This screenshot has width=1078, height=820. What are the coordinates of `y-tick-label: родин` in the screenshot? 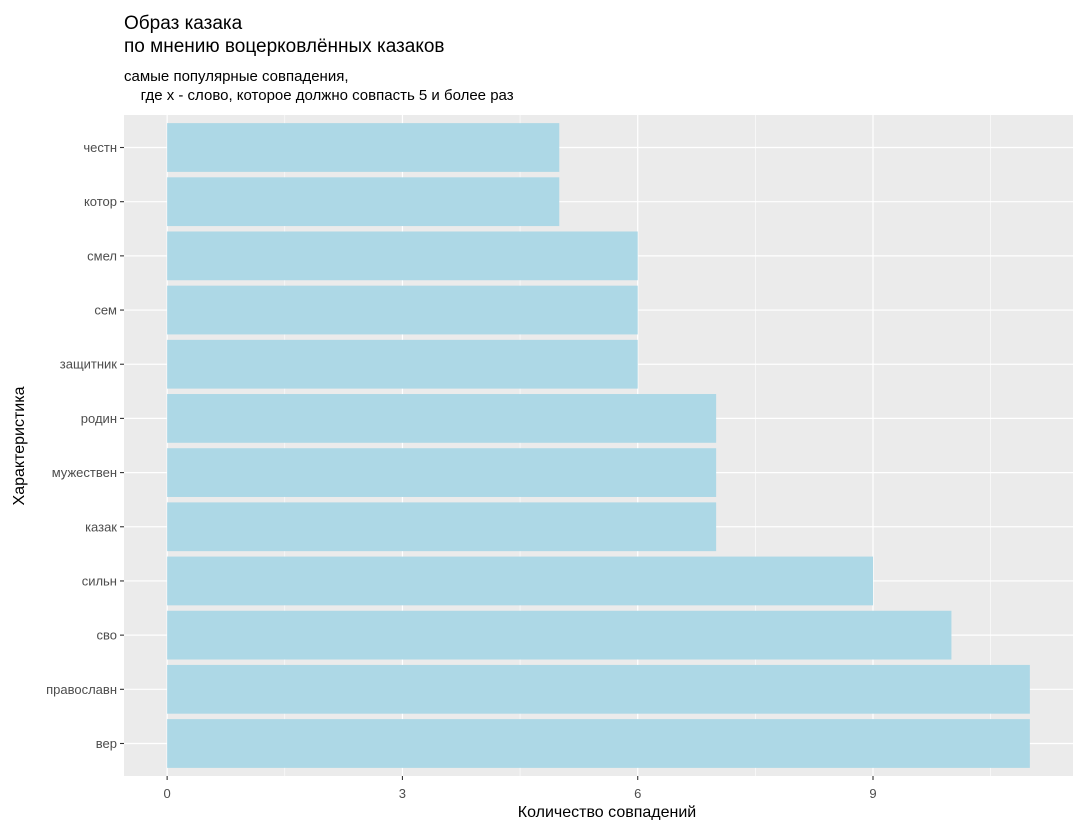 It's located at (99, 418).